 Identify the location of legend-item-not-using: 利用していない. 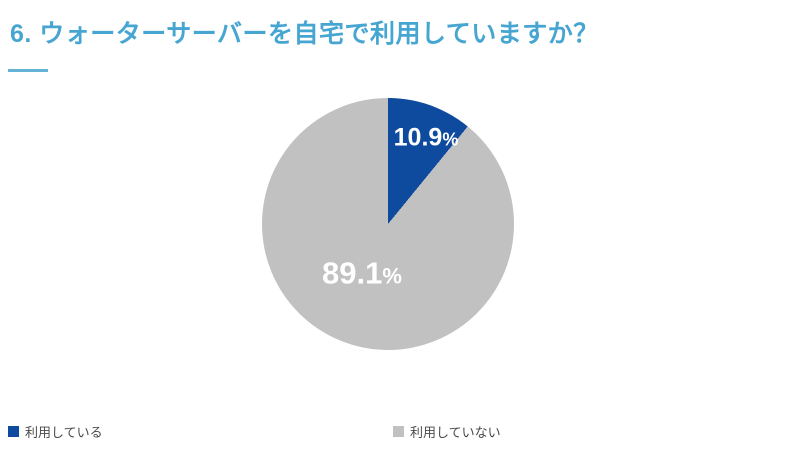
(447, 431).